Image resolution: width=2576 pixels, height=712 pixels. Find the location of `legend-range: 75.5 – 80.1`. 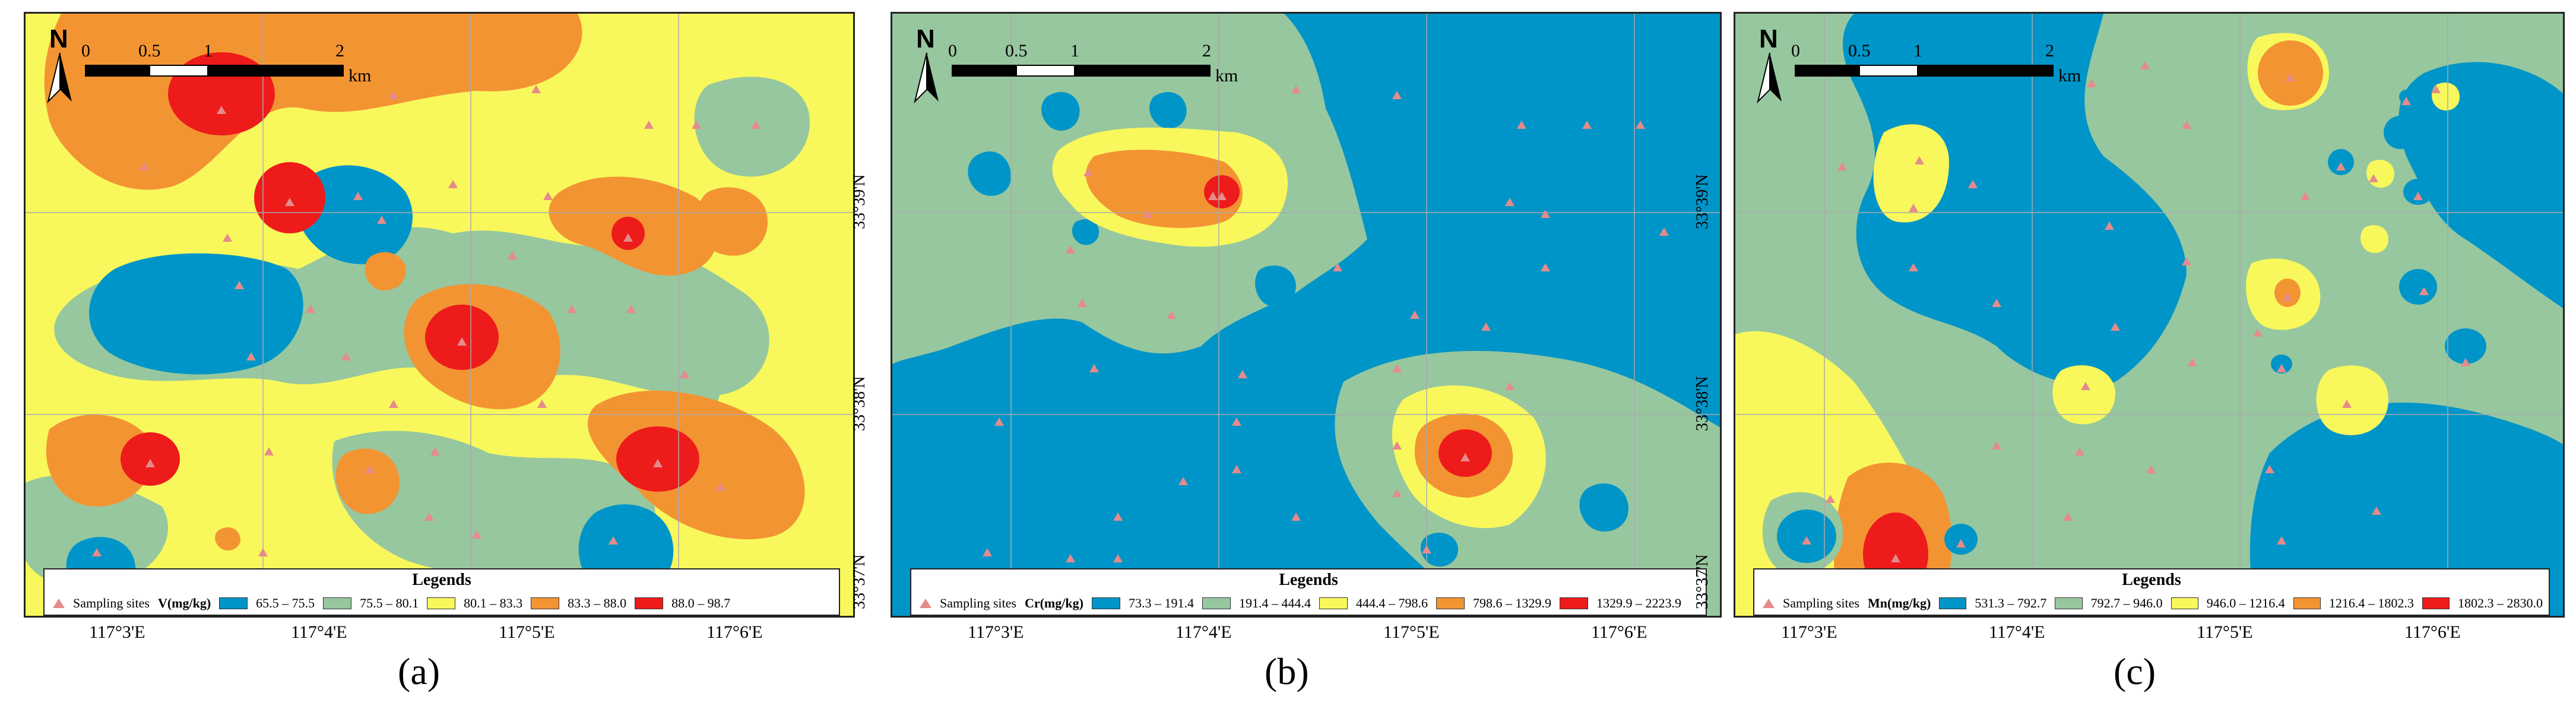

legend-range: 75.5 – 80.1 is located at coordinates (390, 603).